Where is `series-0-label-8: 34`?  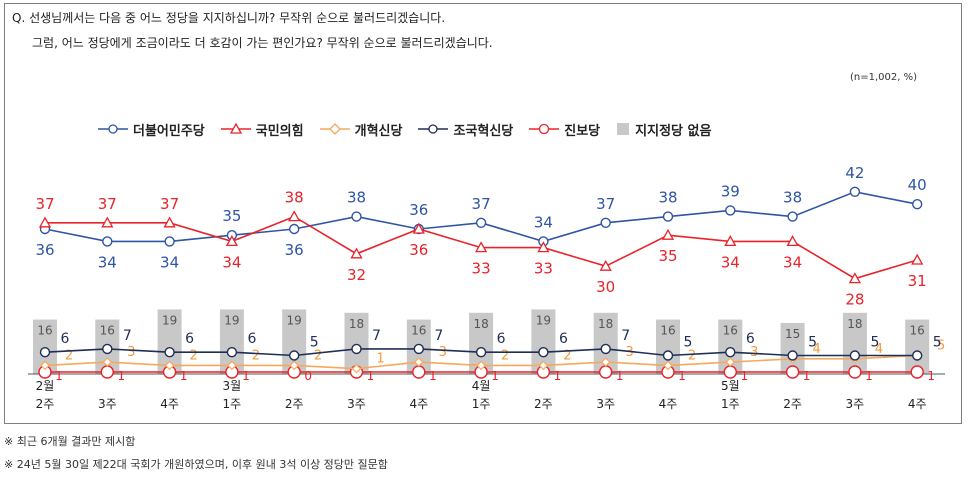 series-0-label-8: 34 is located at coordinates (543, 222).